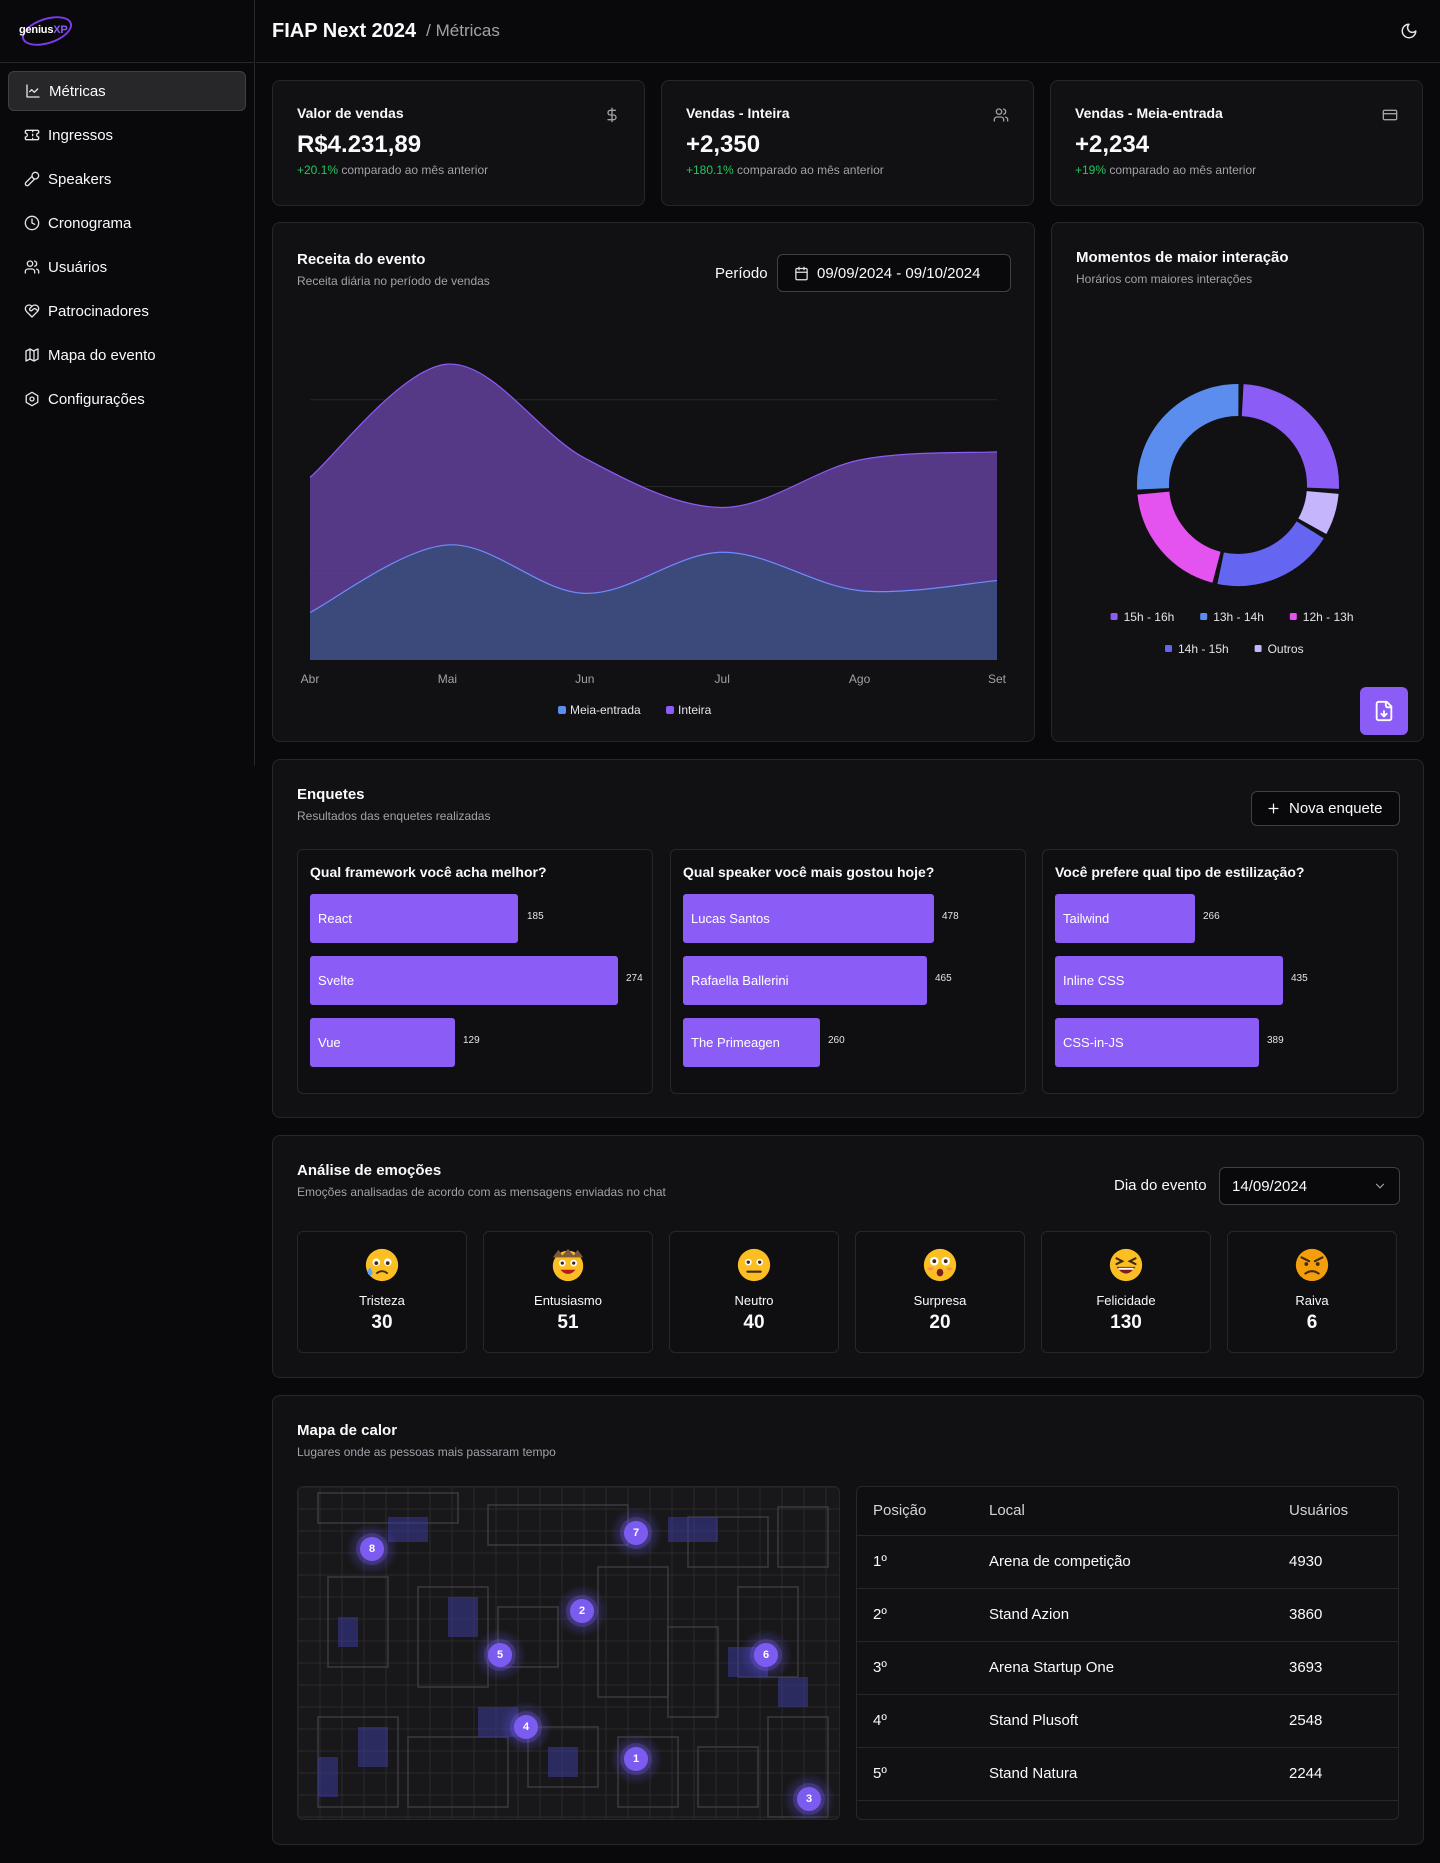 Image resolution: width=1440 pixels, height=1863 pixels. I want to click on heatmap-marker: 4, so click(526, 1727).